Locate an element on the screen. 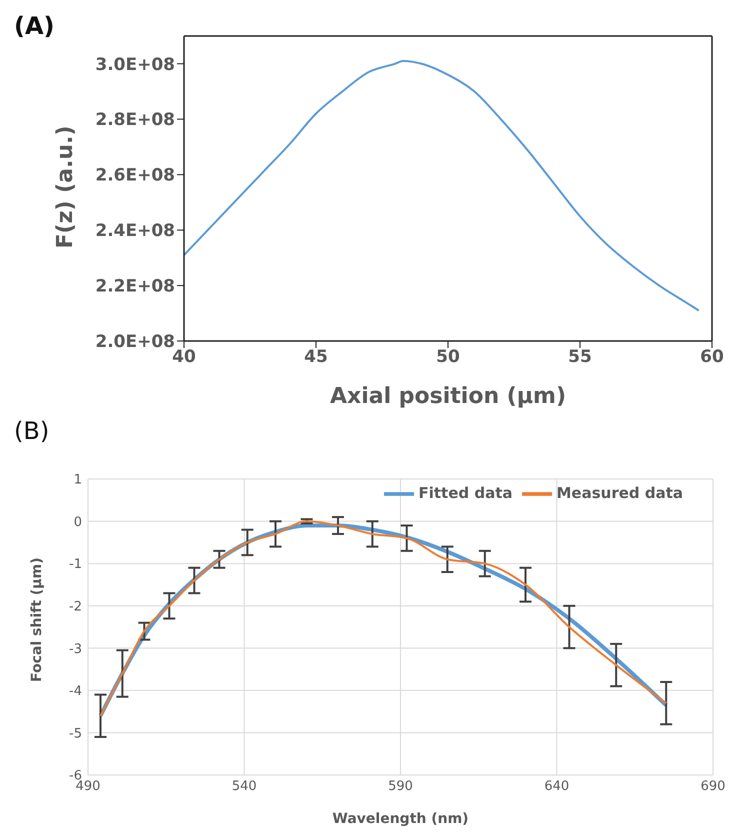 This screenshot has width=735, height=833. y-tick-label: 2.2E+08 is located at coordinates (135, 286).